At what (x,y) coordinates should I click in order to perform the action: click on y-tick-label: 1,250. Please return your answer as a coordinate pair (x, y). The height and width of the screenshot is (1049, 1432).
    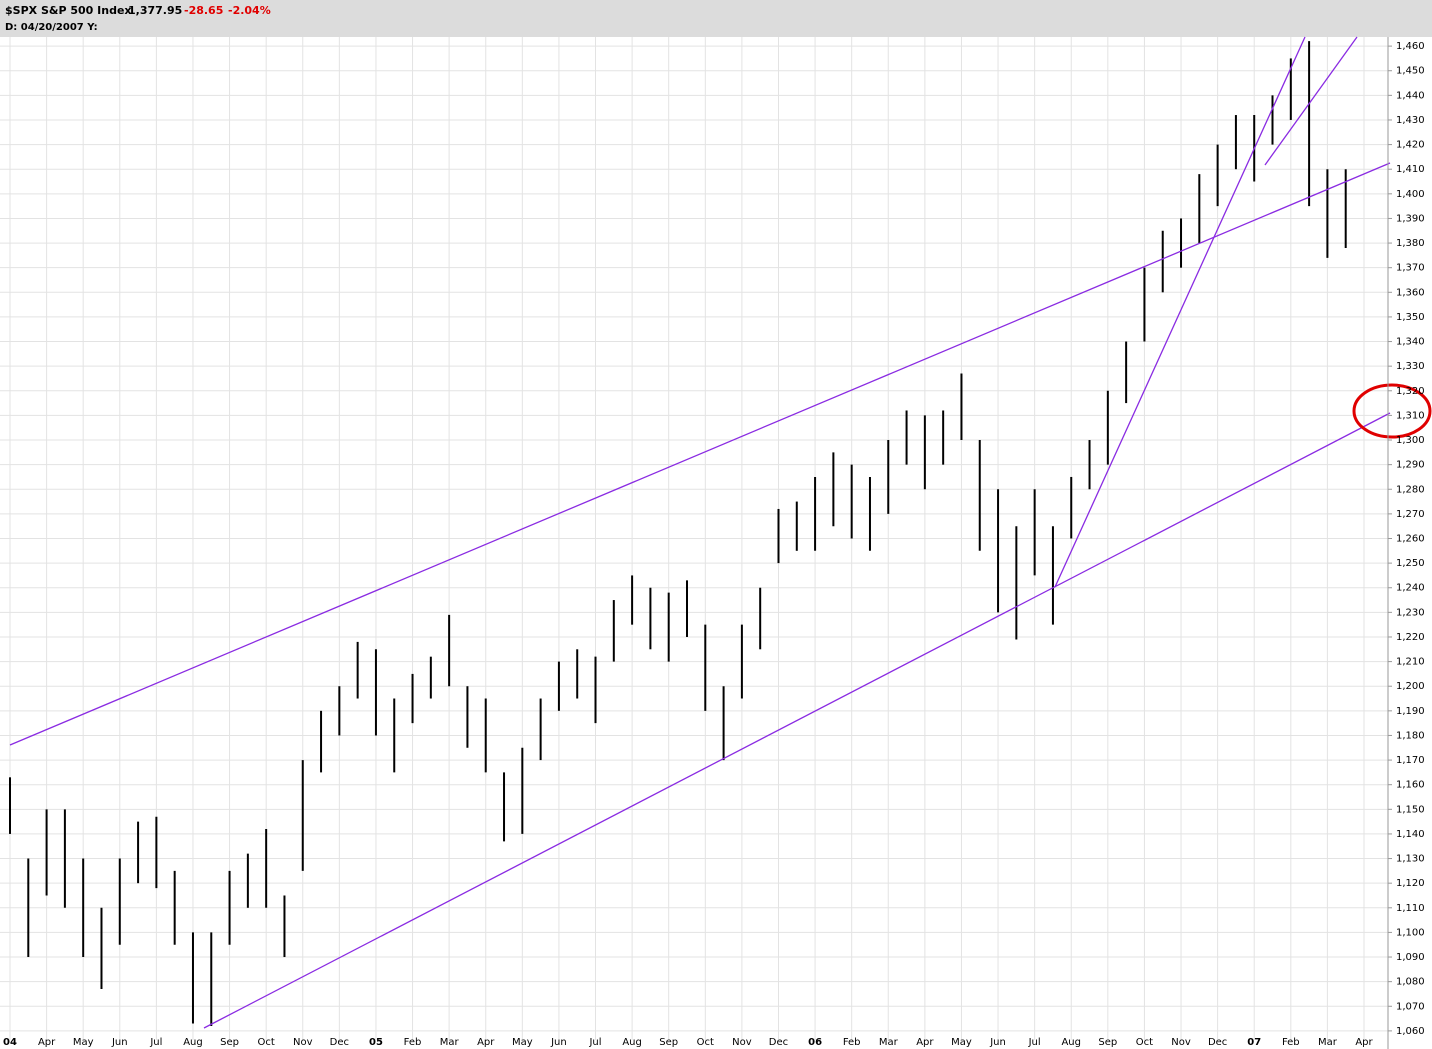
    Looking at the image, I should click on (1410, 563).